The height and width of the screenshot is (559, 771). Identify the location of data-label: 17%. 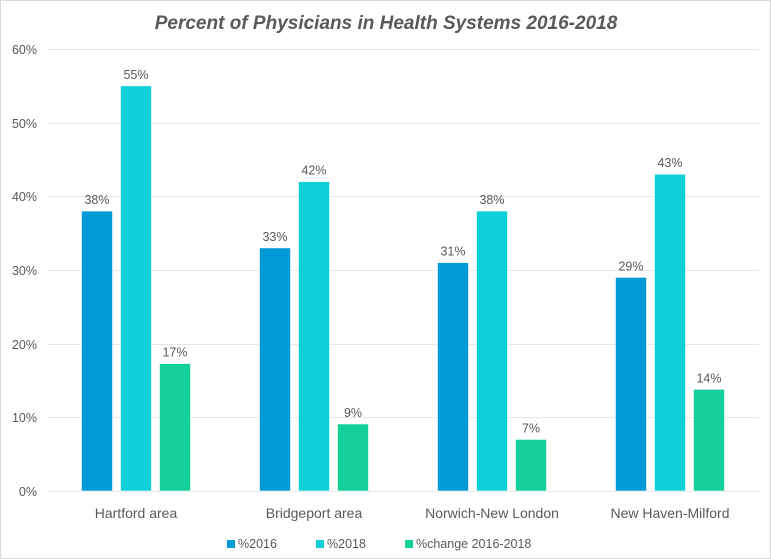
(174, 353).